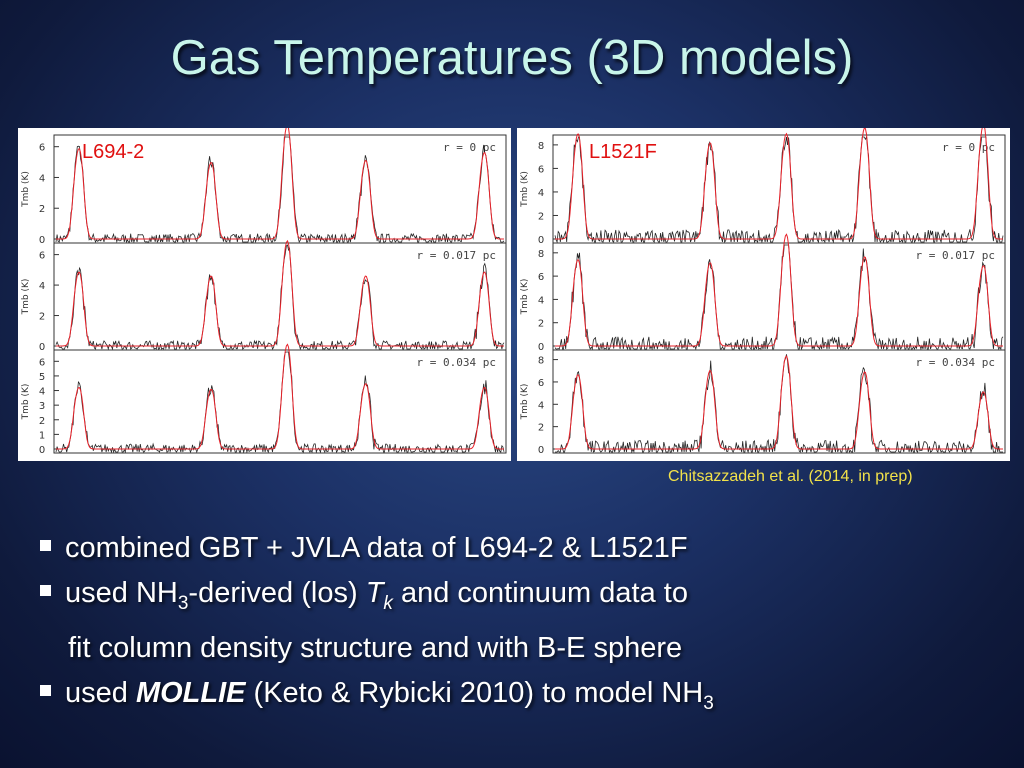 This screenshot has height=768, width=1024. I want to click on y-tick-label: 1, so click(42, 435).